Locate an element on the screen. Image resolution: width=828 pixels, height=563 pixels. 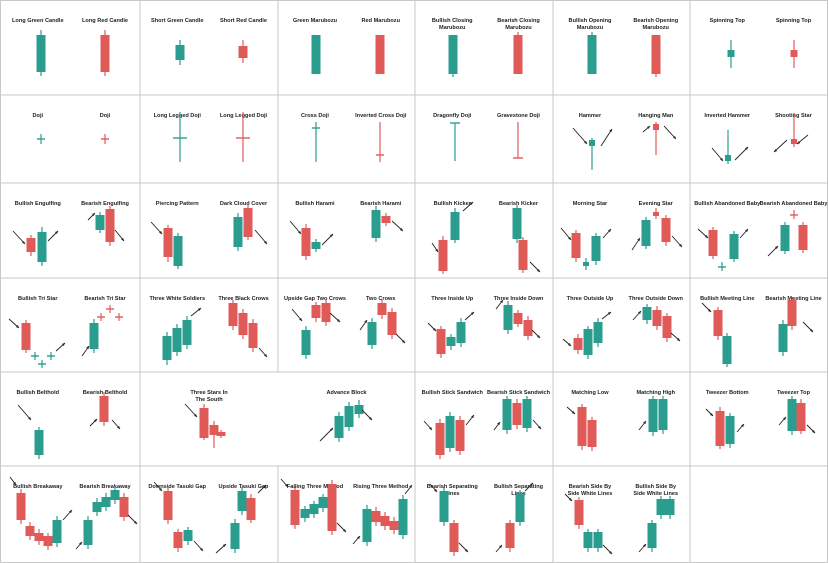
pattern-label: Bullish Kicker is located at coordinates (453, 204).